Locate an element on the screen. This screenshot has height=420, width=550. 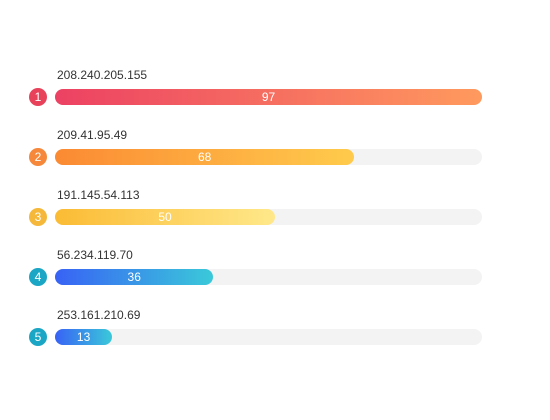
data-label: 13 is located at coordinates (83, 337).